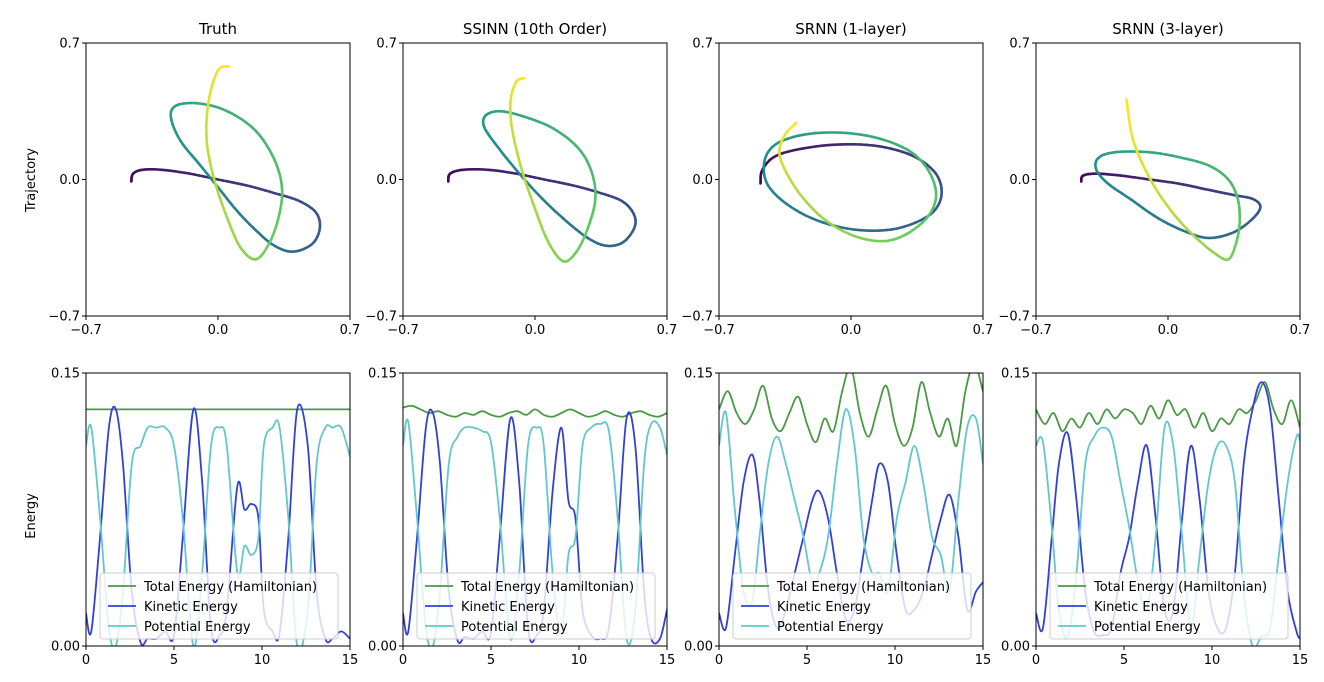 The width and height of the screenshot is (1324, 682). Describe the element at coordinates (535, 29) in the screenshot. I see `panel-title: SSINN (10th Order)` at that location.